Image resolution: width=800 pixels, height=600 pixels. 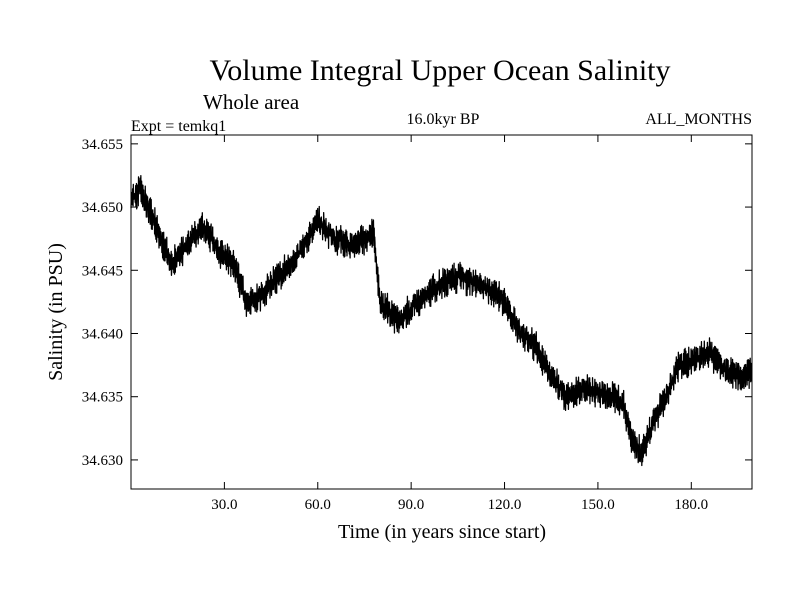 I want to click on x-axis-label: Time (in years since start), so click(x=442, y=532).